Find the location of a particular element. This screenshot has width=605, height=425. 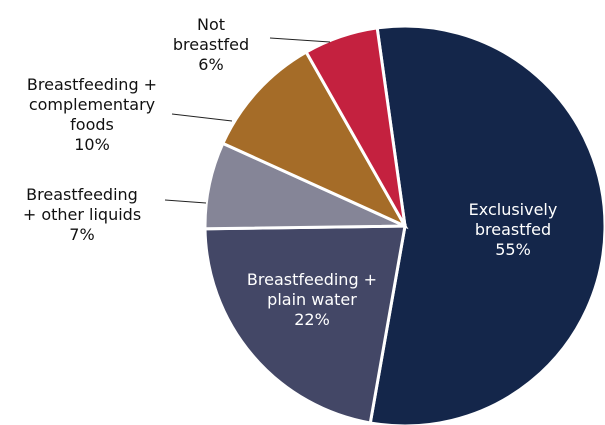

category-label: Breastfeeding + plain water is located at coordinates (312, 289).